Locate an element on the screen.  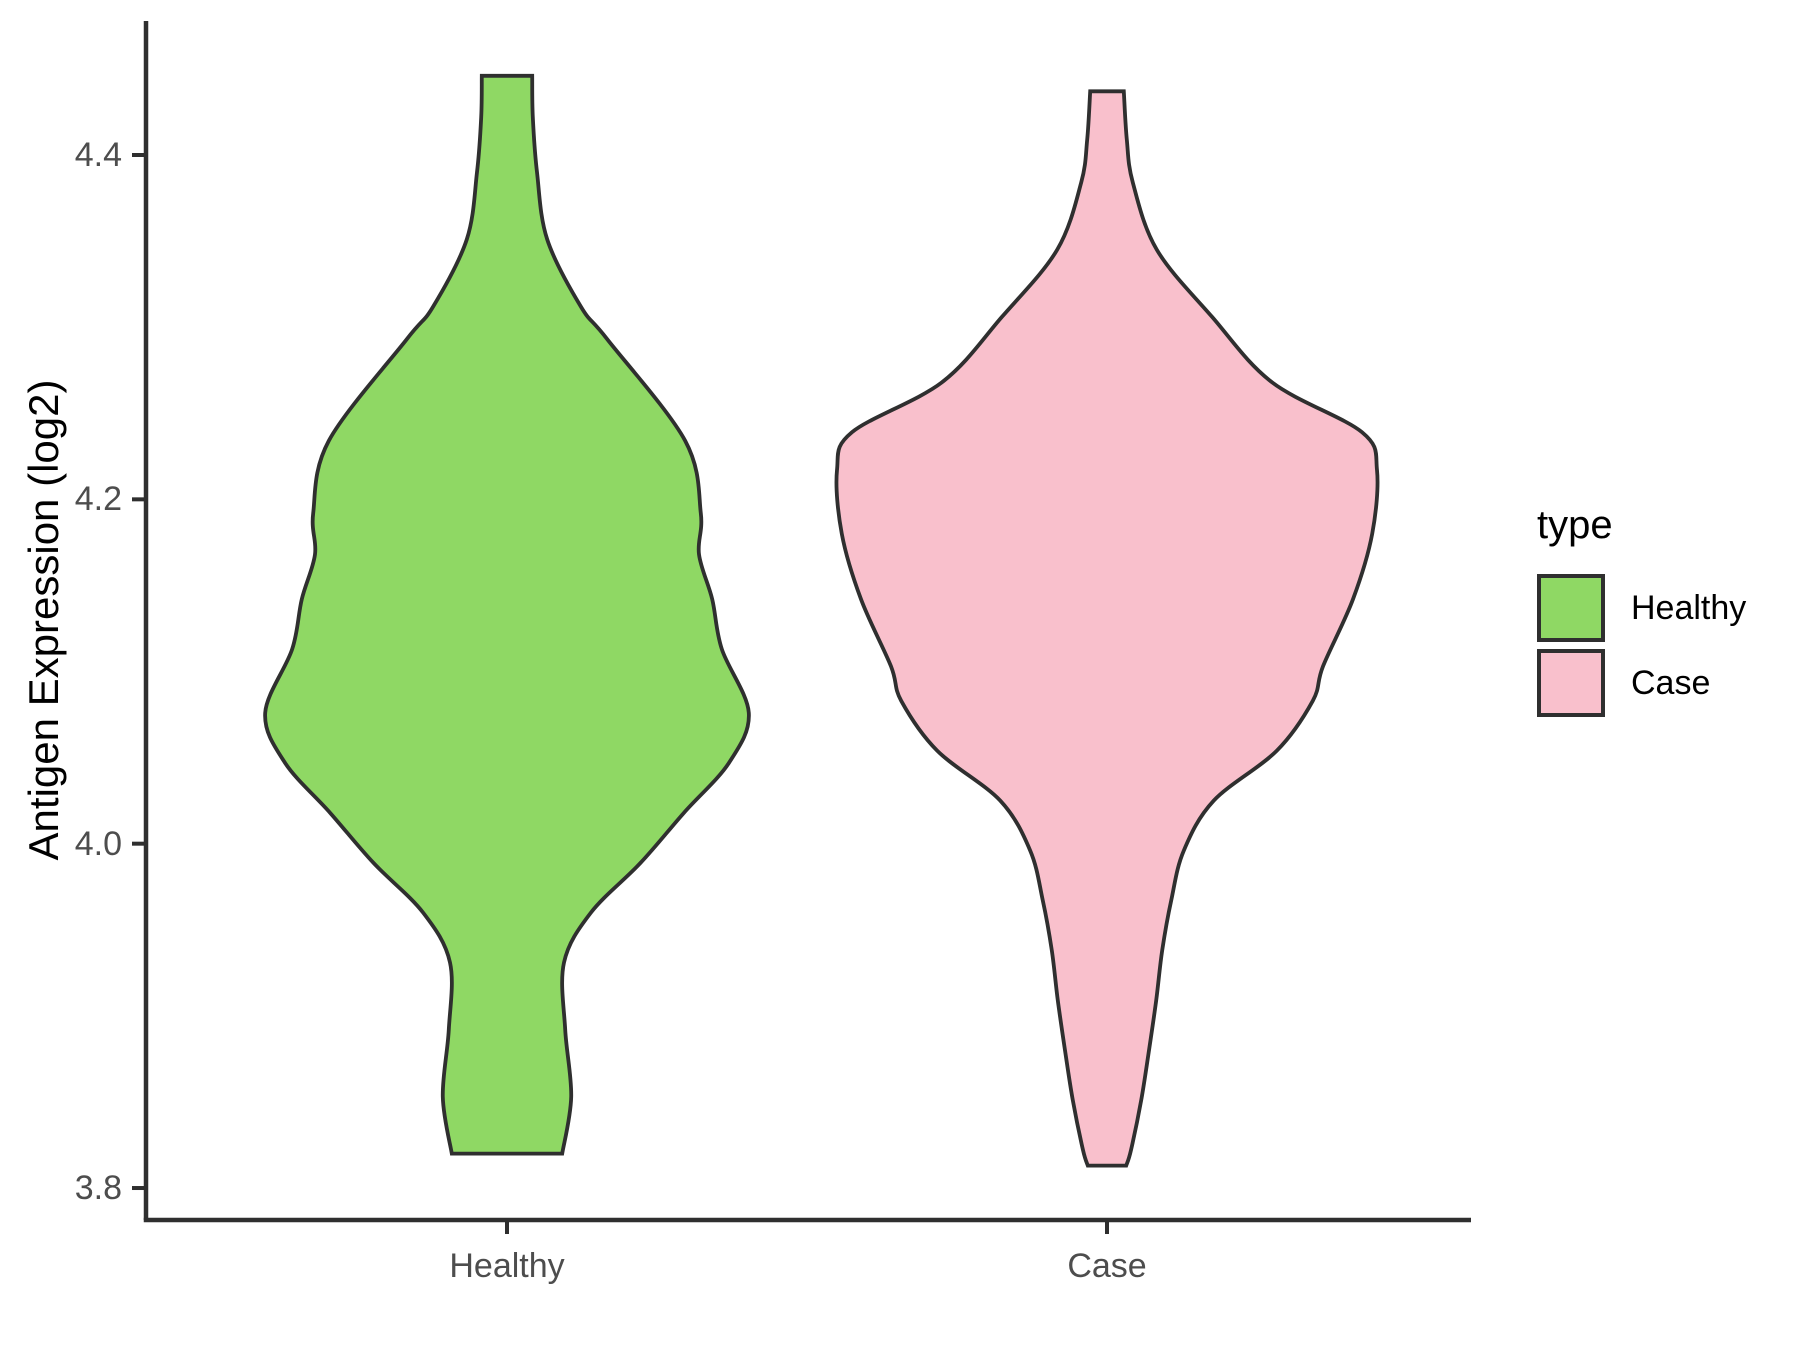
legend-entry-case: Case is located at coordinates (1641, 683).